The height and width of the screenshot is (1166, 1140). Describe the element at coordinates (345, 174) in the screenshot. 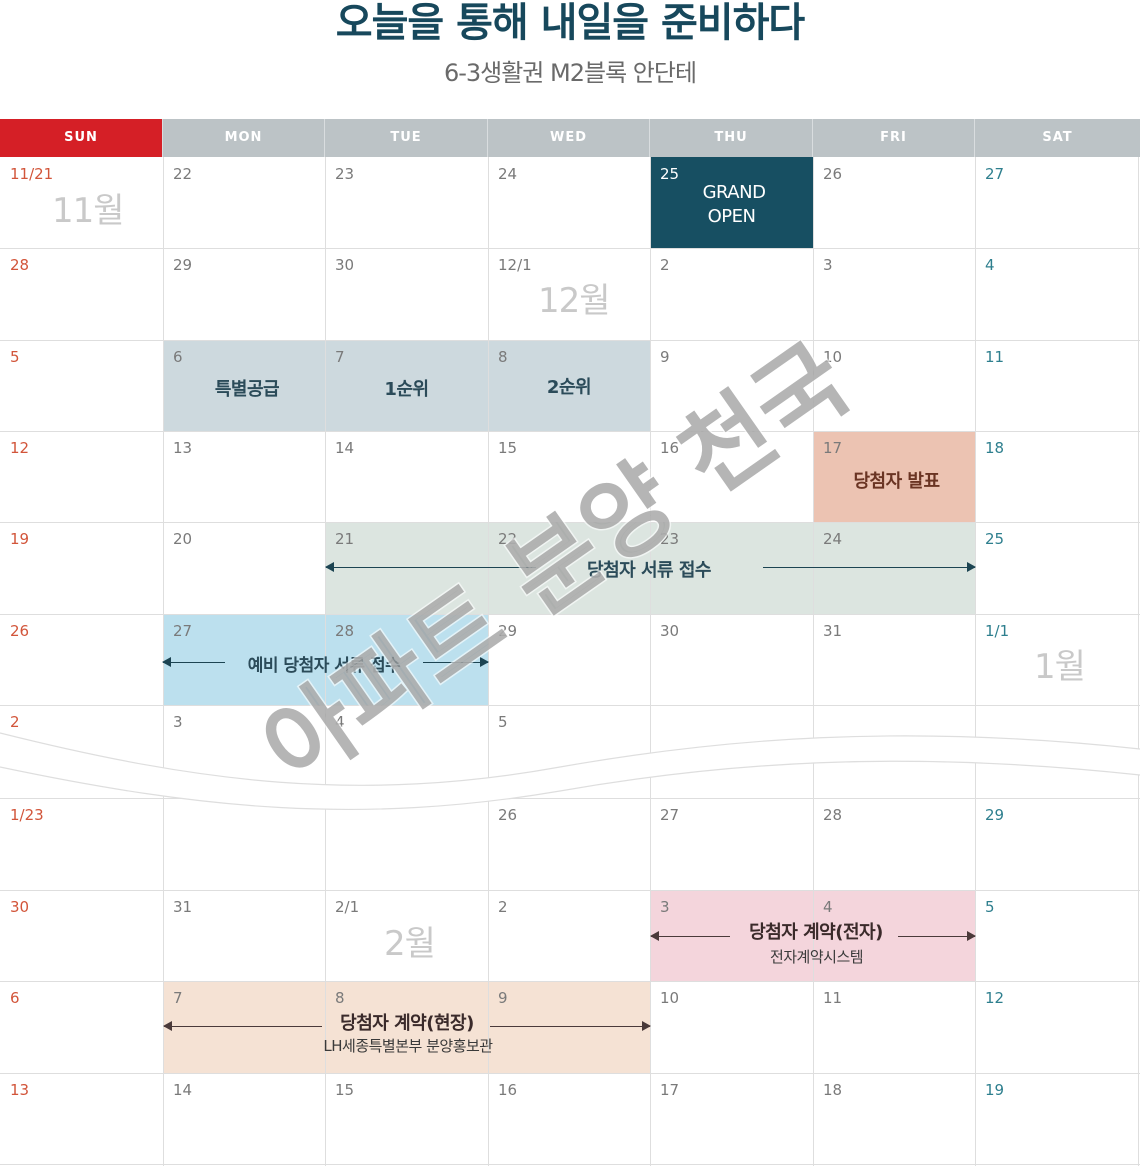

I see `day-number: 23` at that location.